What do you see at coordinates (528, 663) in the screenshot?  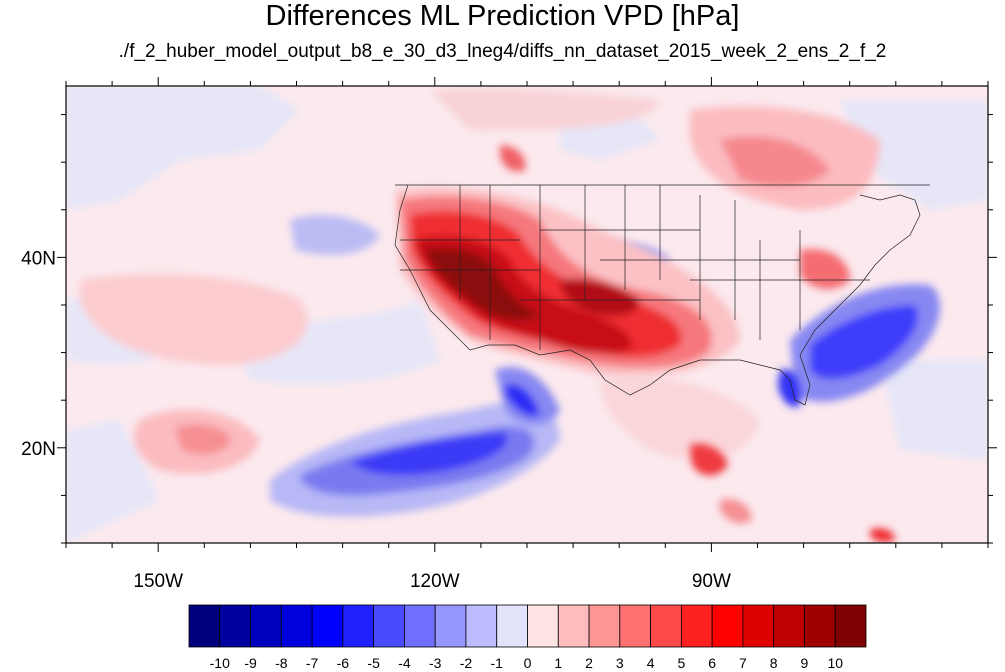 I see `colorbar-label: 0` at bounding box center [528, 663].